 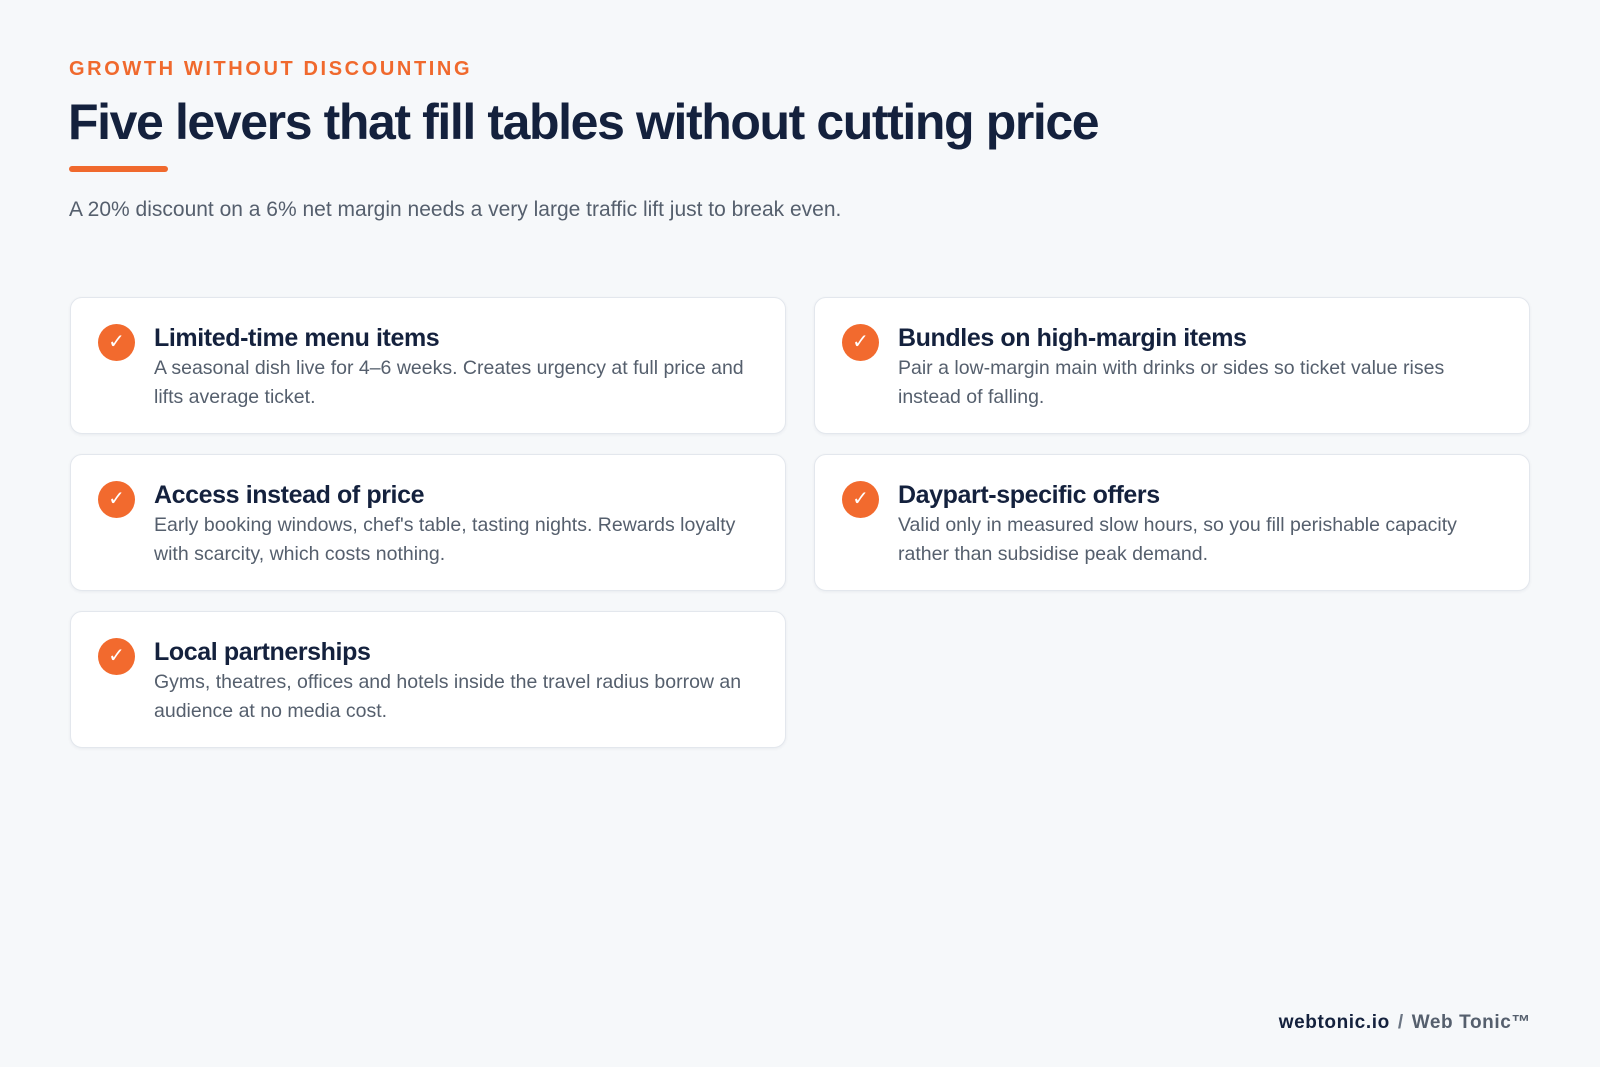 I want to click on eyebrow-label: GROWTH WITHOUT DISCOUNTING, so click(x=271, y=69).